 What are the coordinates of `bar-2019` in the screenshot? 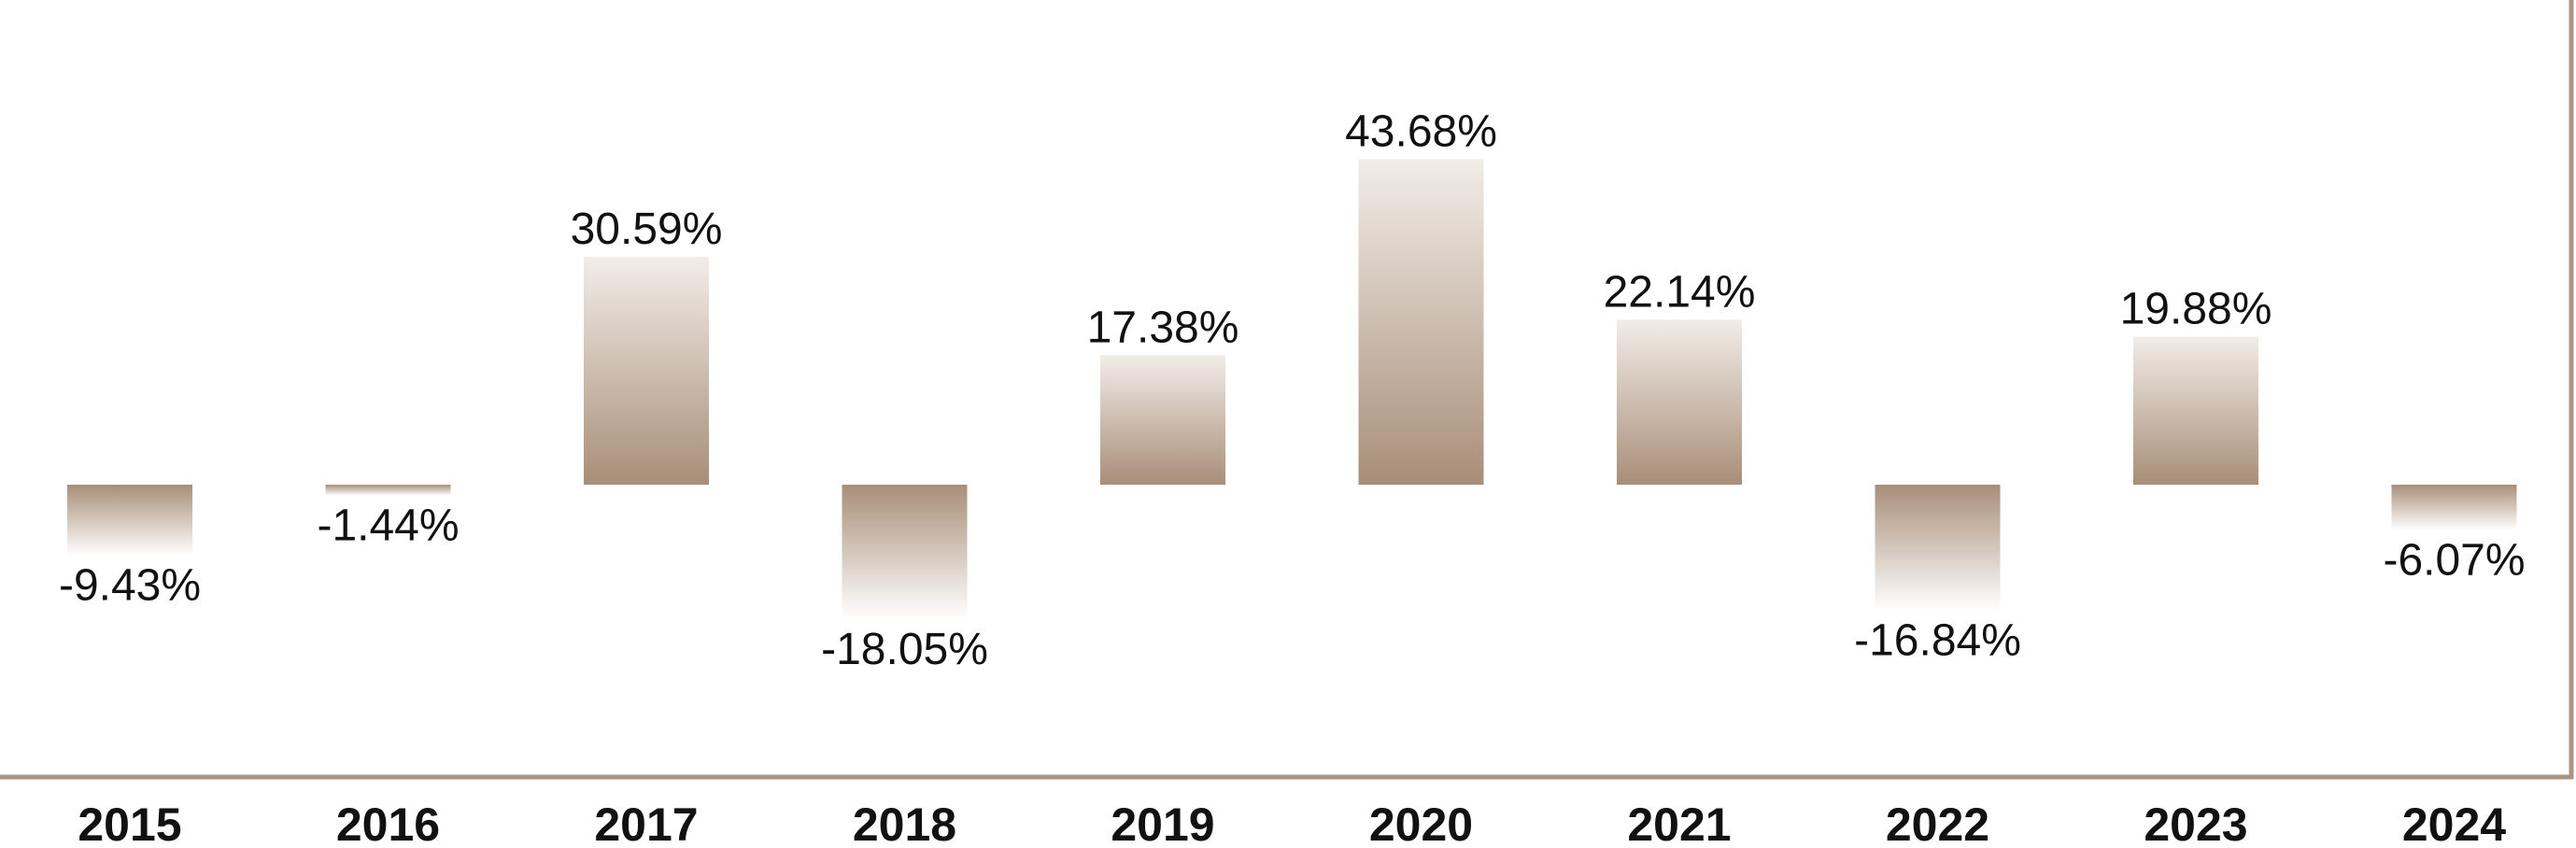 It's located at (1162, 420).